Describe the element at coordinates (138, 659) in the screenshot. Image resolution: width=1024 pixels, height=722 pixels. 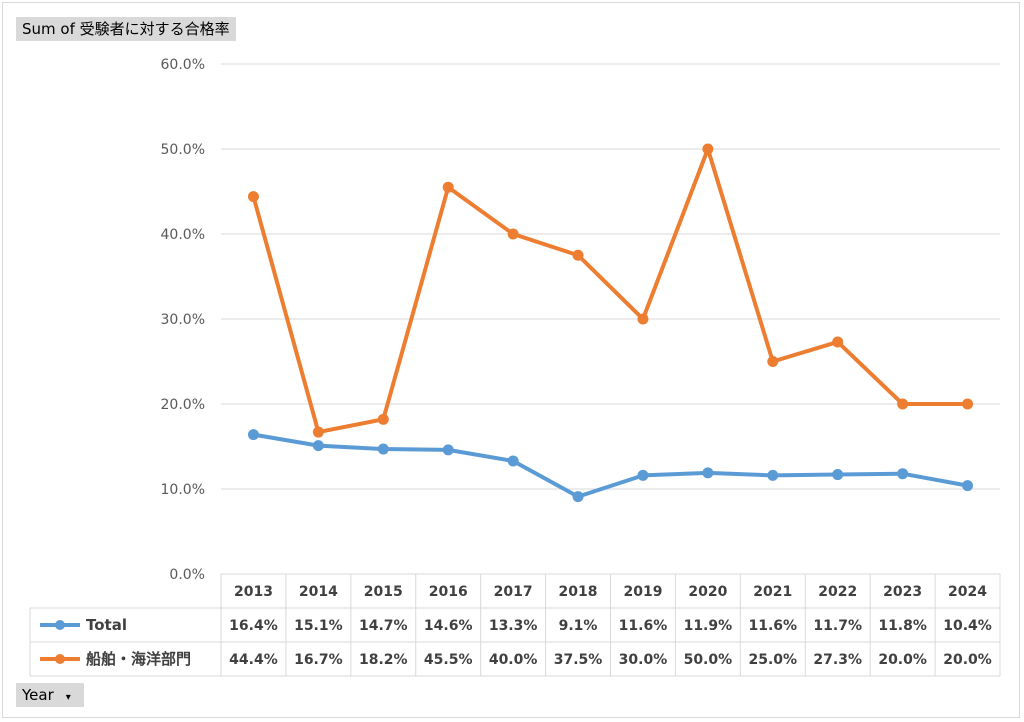
I see `legend-entry: 船舶・海洋部門` at that location.